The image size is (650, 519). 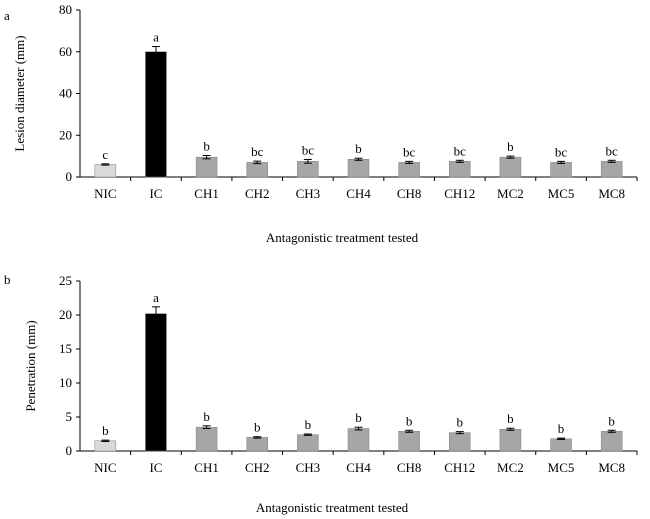 I want to click on y-tick-label: 25, so click(x=65, y=280).